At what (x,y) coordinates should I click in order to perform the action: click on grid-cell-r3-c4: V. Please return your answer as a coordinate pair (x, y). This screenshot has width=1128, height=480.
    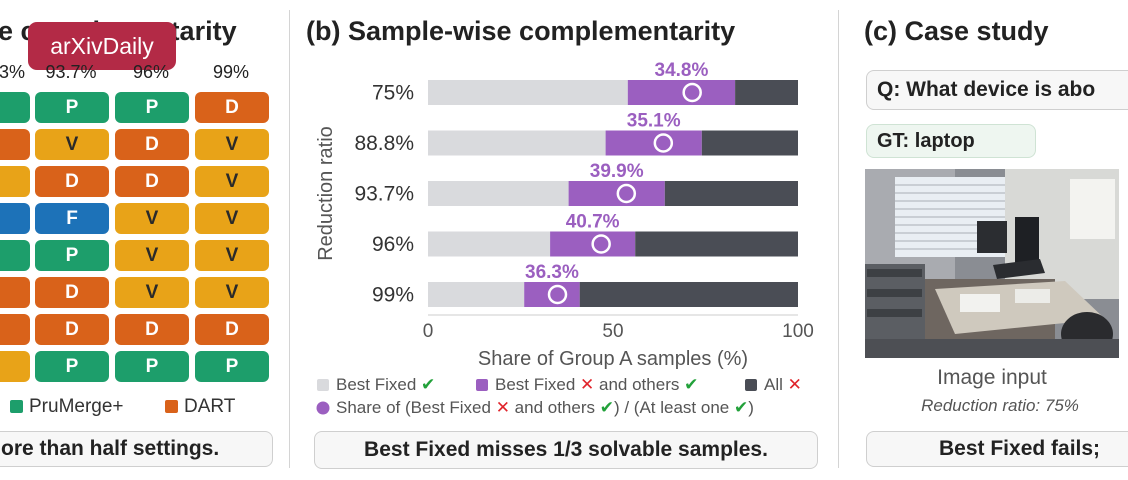
    Looking at the image, I should click on (232, 181).